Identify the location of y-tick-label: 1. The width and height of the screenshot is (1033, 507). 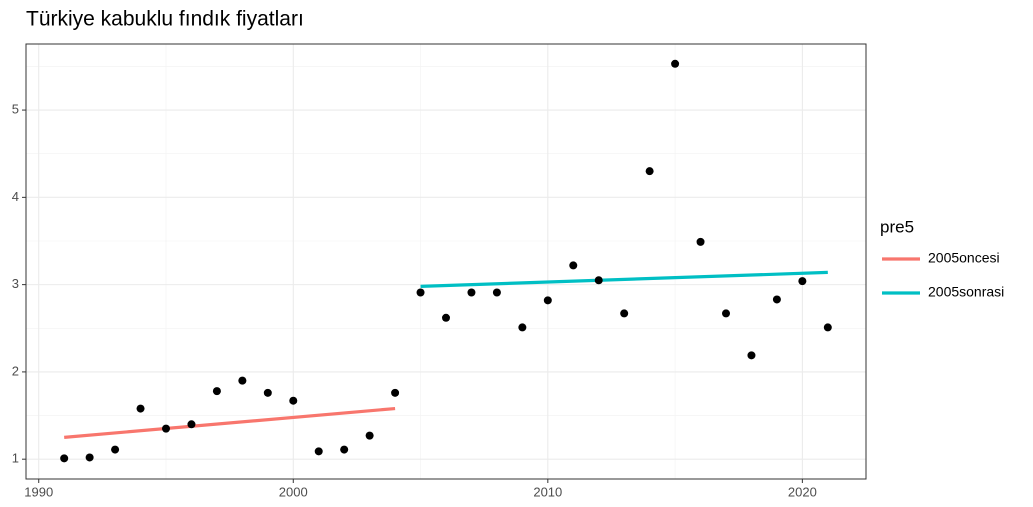
(15, 458).